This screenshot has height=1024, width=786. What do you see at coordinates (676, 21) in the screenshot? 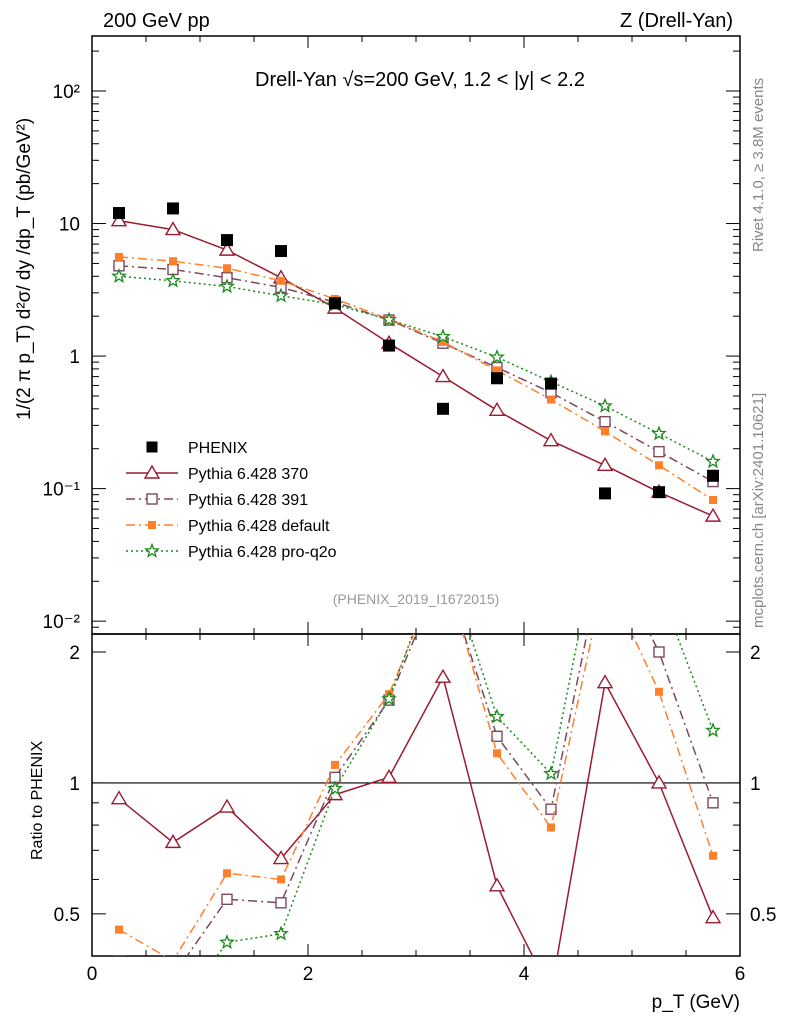
I see `header-right: Z (Drell-Yan)` at bounding box center [676, 21].